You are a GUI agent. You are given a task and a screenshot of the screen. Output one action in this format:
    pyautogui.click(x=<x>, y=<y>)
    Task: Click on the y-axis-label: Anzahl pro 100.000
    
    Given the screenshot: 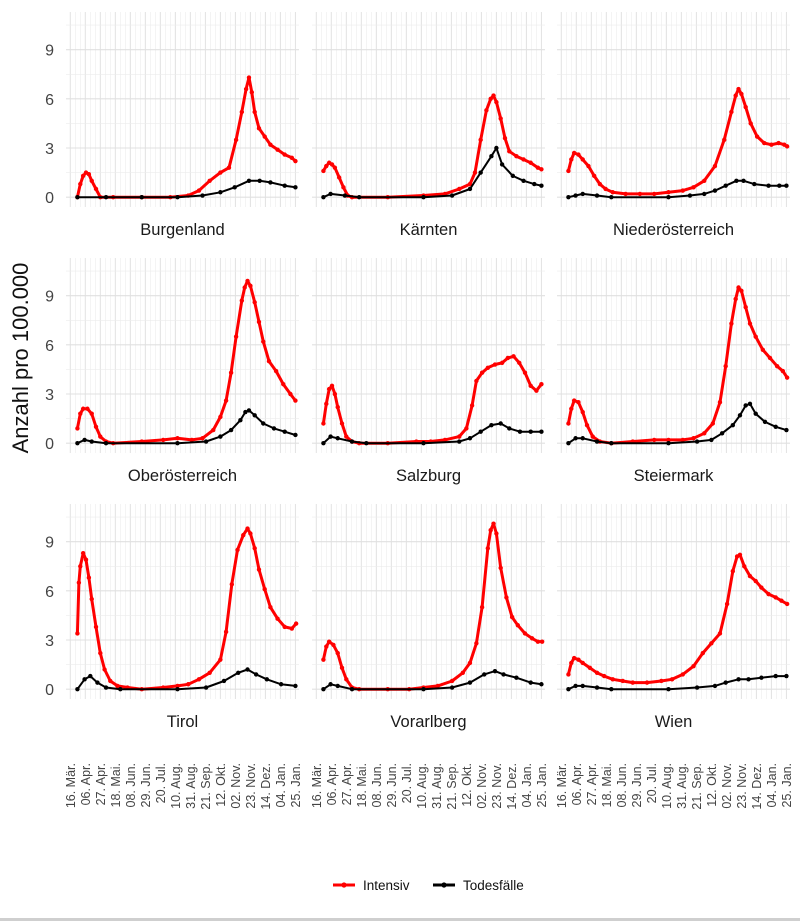 What is the action you would take?
    pyautogui.click(x=20, y=358)
    